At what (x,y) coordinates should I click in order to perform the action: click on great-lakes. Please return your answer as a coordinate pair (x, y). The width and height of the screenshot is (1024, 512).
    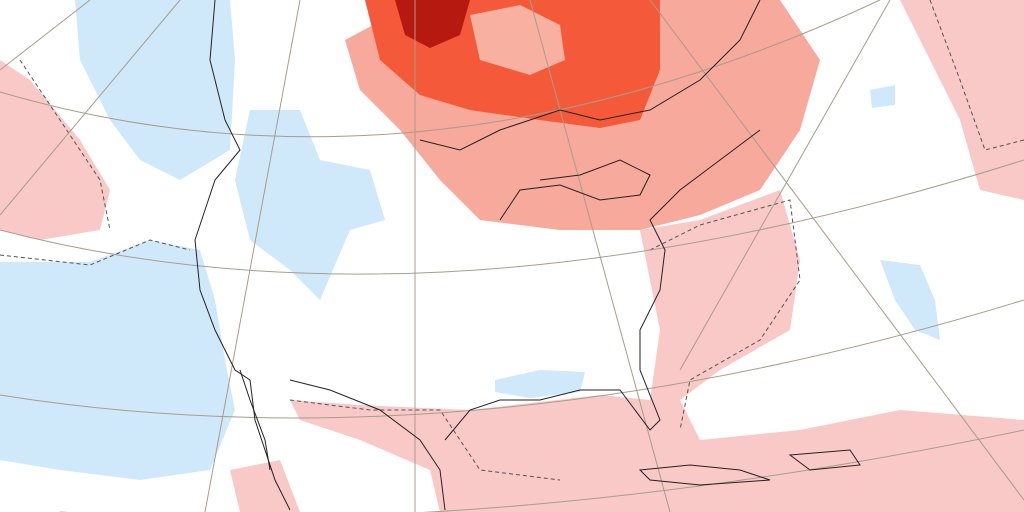
    Looking at the image, I should click on (575, 190).